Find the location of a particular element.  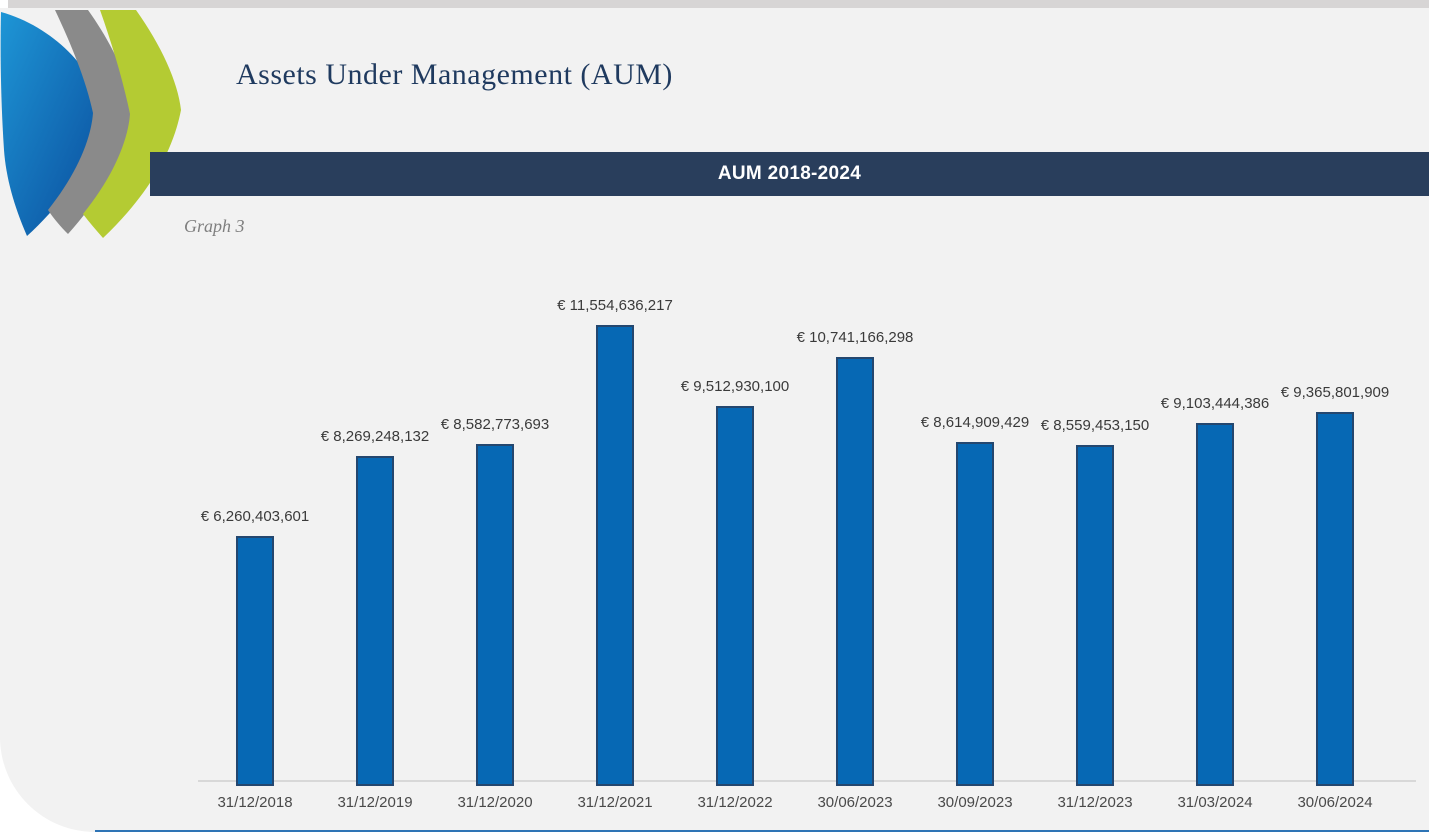

x-axis-label: 31/12/2020 is located at coordinates (495, 802).